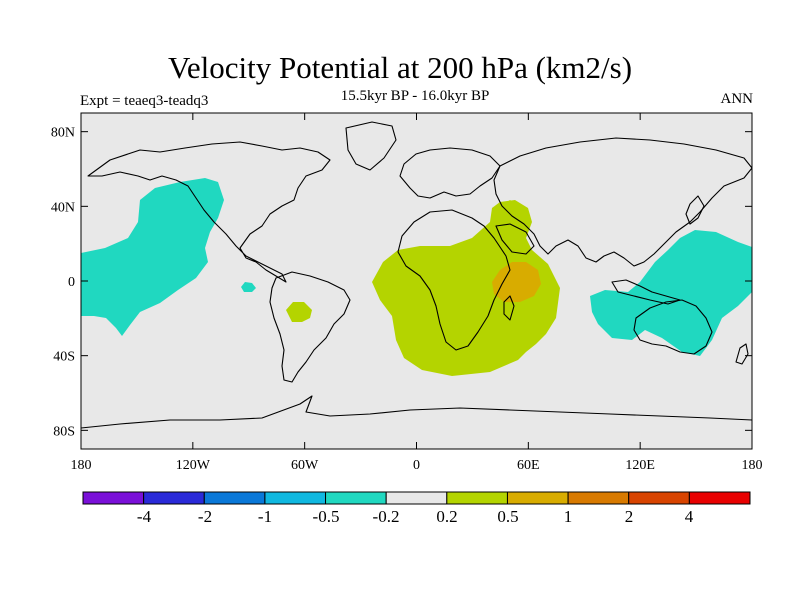 Image resolution: width=800 pixels, height=600 pixels. I want to click on lat-tick-label: 80N, so click(63, 133).